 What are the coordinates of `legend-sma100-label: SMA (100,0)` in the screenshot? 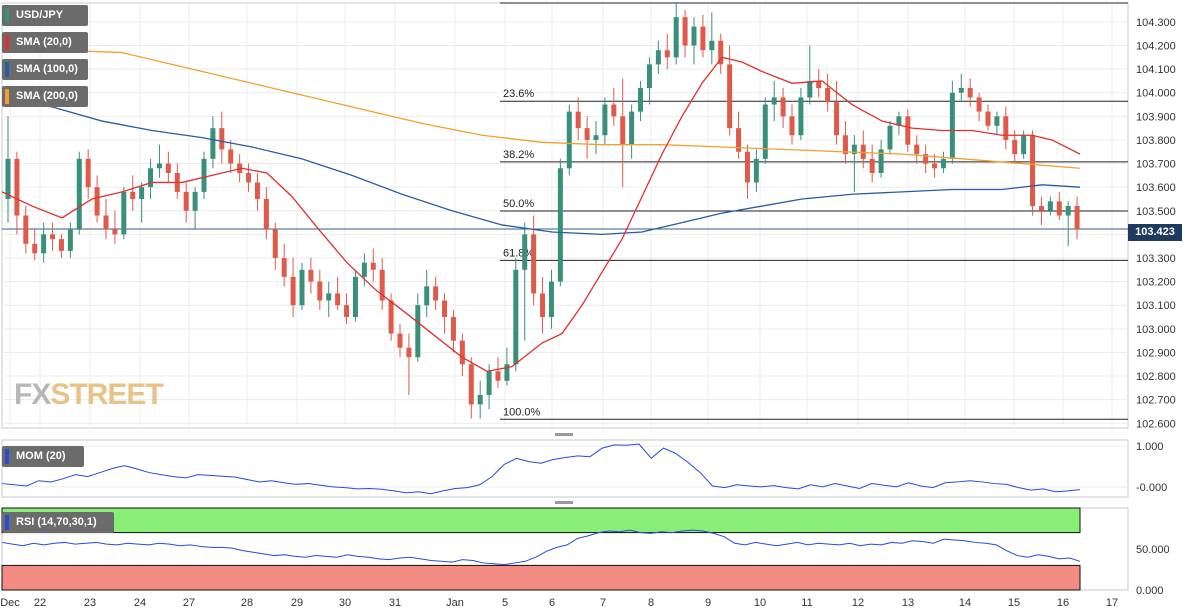 It's located at (47, 69).